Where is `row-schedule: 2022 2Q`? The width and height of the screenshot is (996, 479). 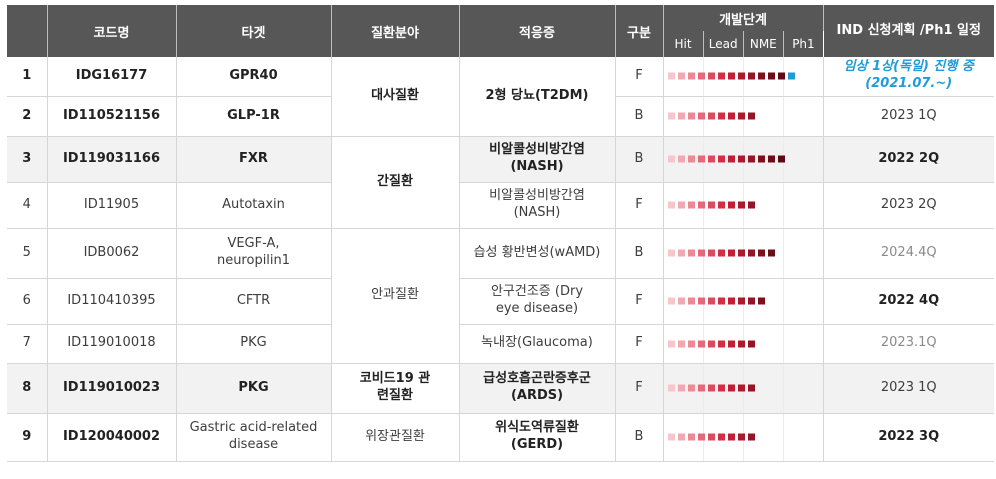
row-schedule: 2022 2Q is located at coordinates (908, 159).